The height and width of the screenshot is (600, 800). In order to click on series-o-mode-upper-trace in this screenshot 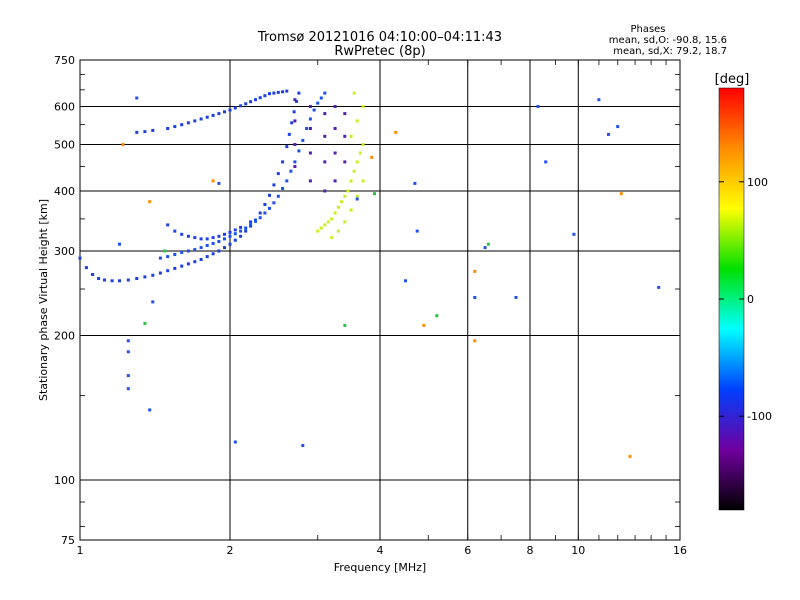, I will do `click(242, 175)`.